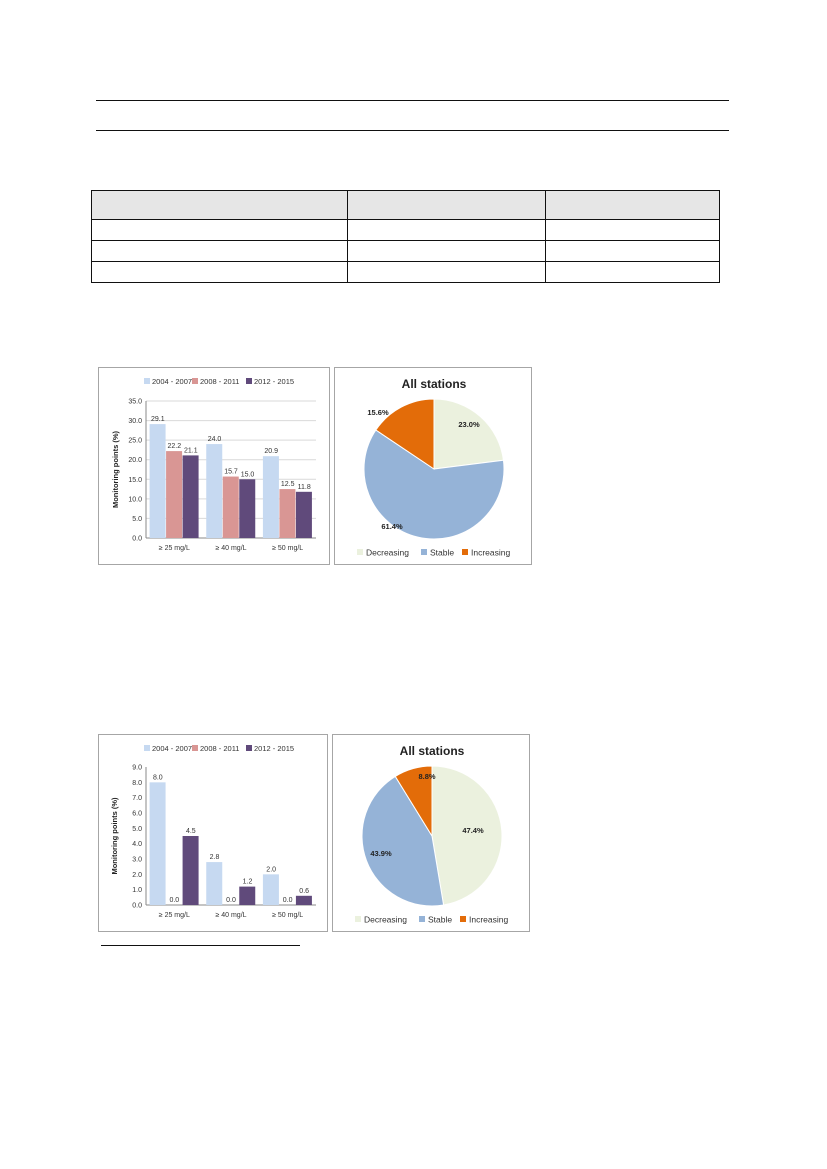  Describe the element at coordinates (304, 487) in the screenshot. I see `data-label: 11.8` at that location.